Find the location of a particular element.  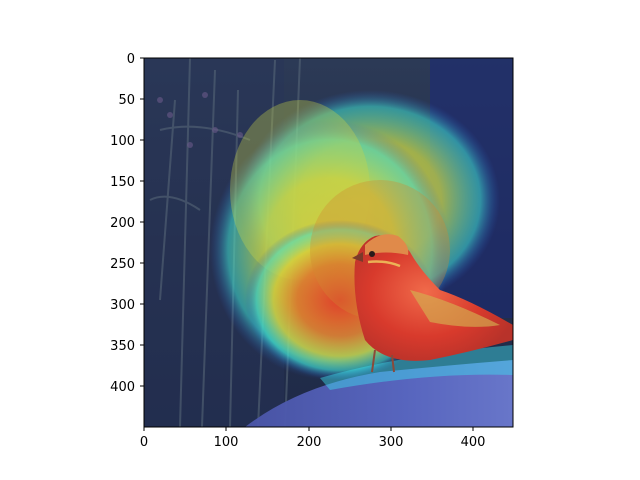

x-tick-label: 400 is located at coordinates (473, 442).